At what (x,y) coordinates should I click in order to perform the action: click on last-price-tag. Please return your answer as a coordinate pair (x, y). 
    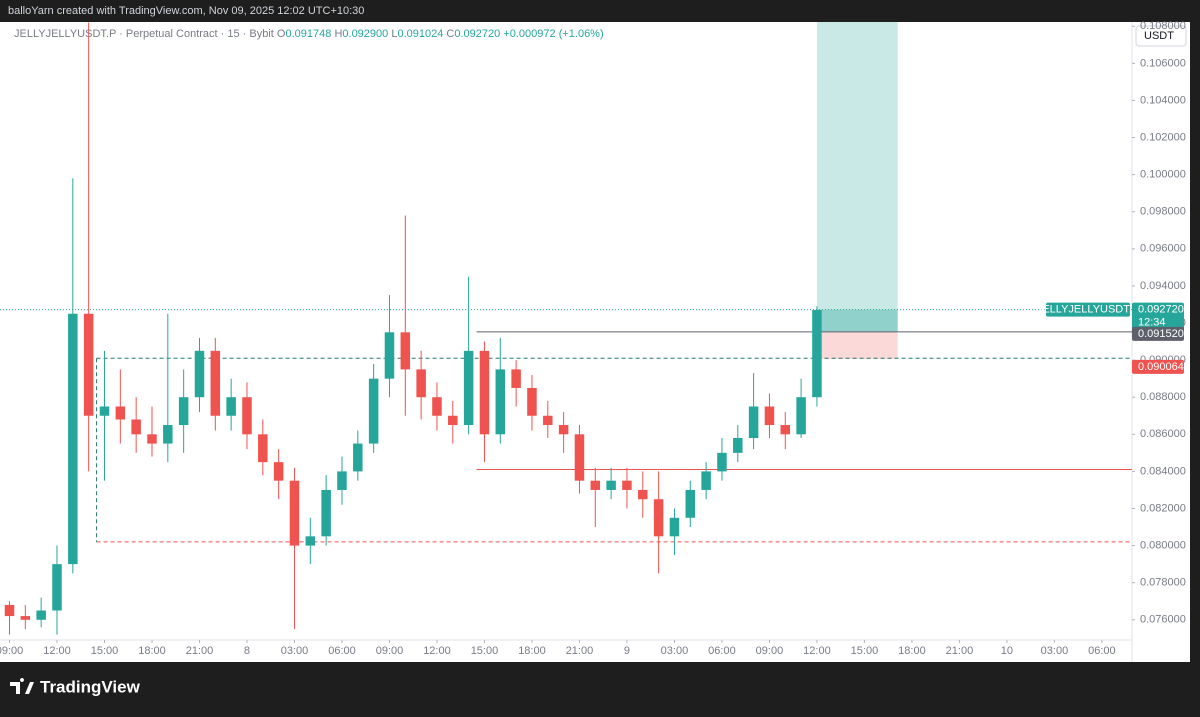
    Looking at the image, I should click on (1158, 316).